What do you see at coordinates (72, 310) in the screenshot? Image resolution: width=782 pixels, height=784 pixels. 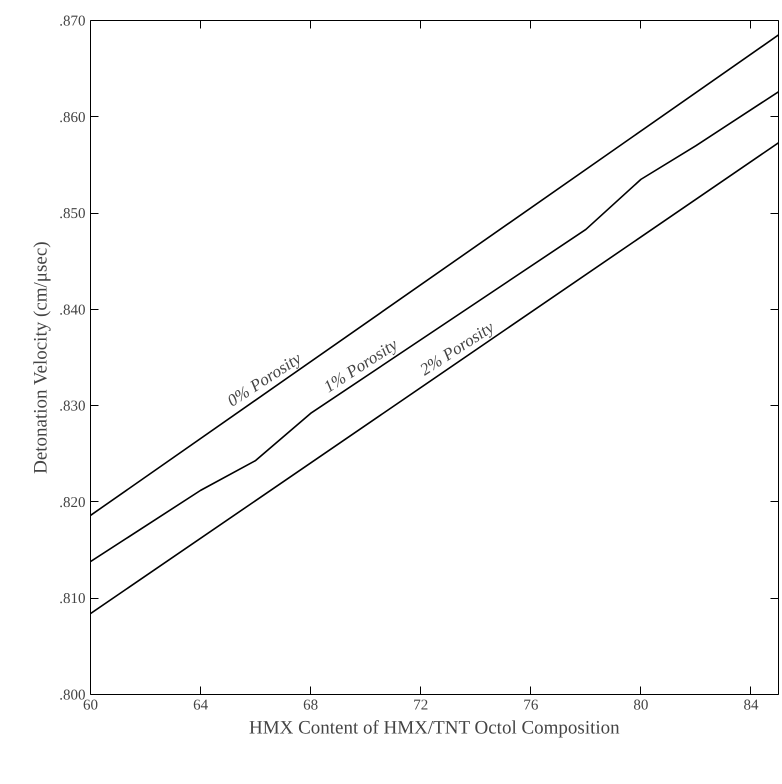 I see `y-tick-label: .840` at bounding box center [72, 310].